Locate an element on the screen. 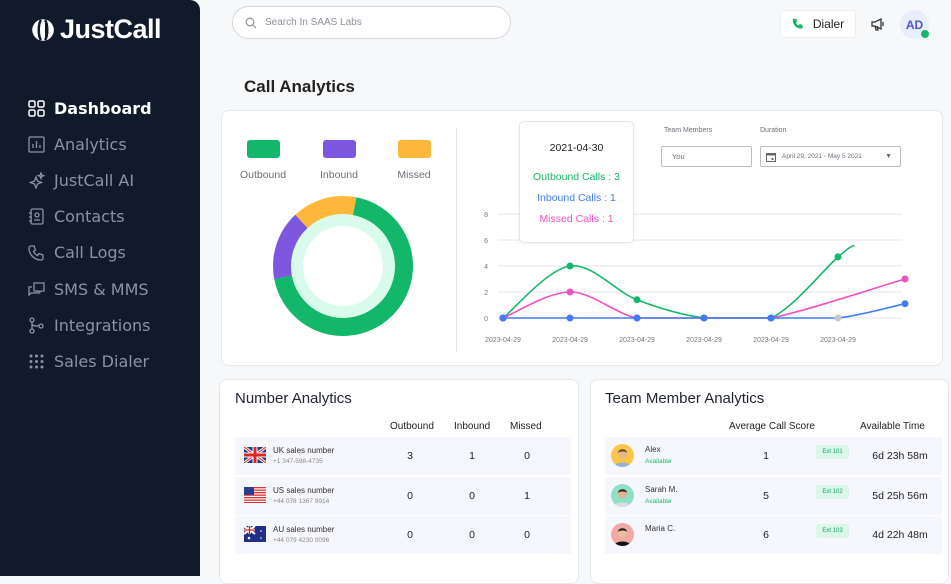  duration-label: Duration is located at coordinates (773, 130).